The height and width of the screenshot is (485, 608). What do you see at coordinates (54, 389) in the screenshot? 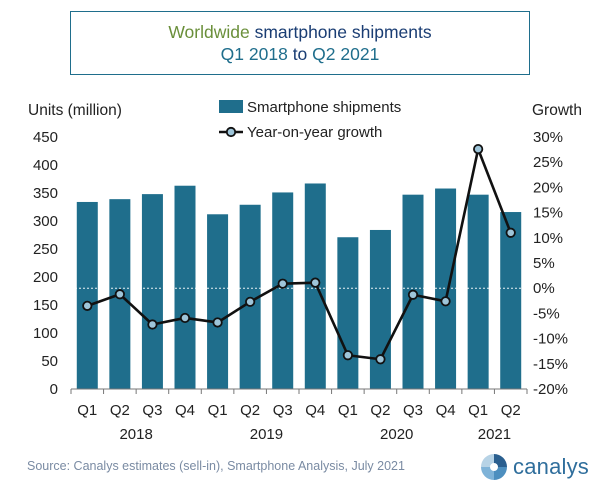
I see `left-axis-tick-label: 0` at bounding box center [54, 389].